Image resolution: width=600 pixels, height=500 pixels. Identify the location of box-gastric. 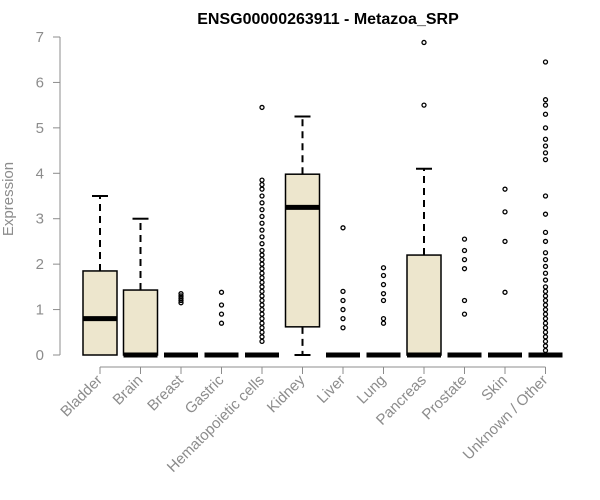
(221, 323).